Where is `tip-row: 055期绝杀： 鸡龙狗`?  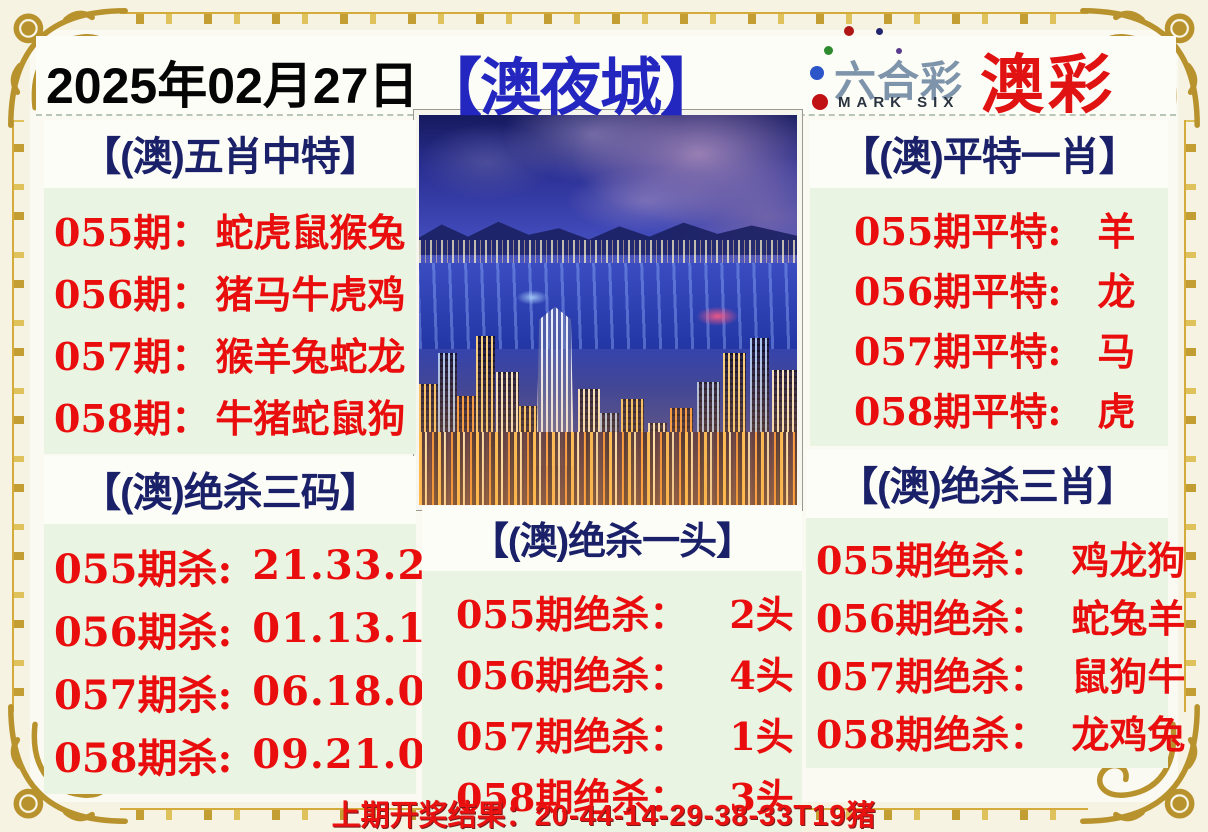
tip-row: 055期绝杀： 鸡龙狗 is located at coordinates (1001, 560).